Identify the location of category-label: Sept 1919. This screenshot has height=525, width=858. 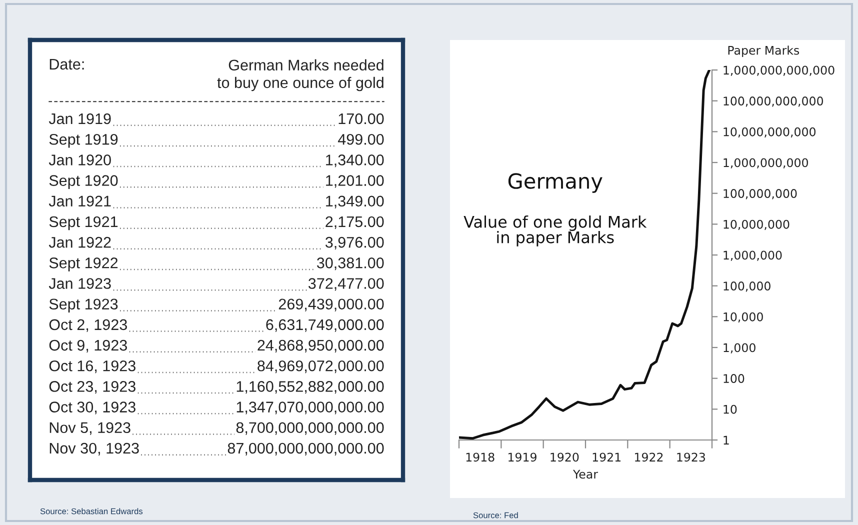
(83, 141).